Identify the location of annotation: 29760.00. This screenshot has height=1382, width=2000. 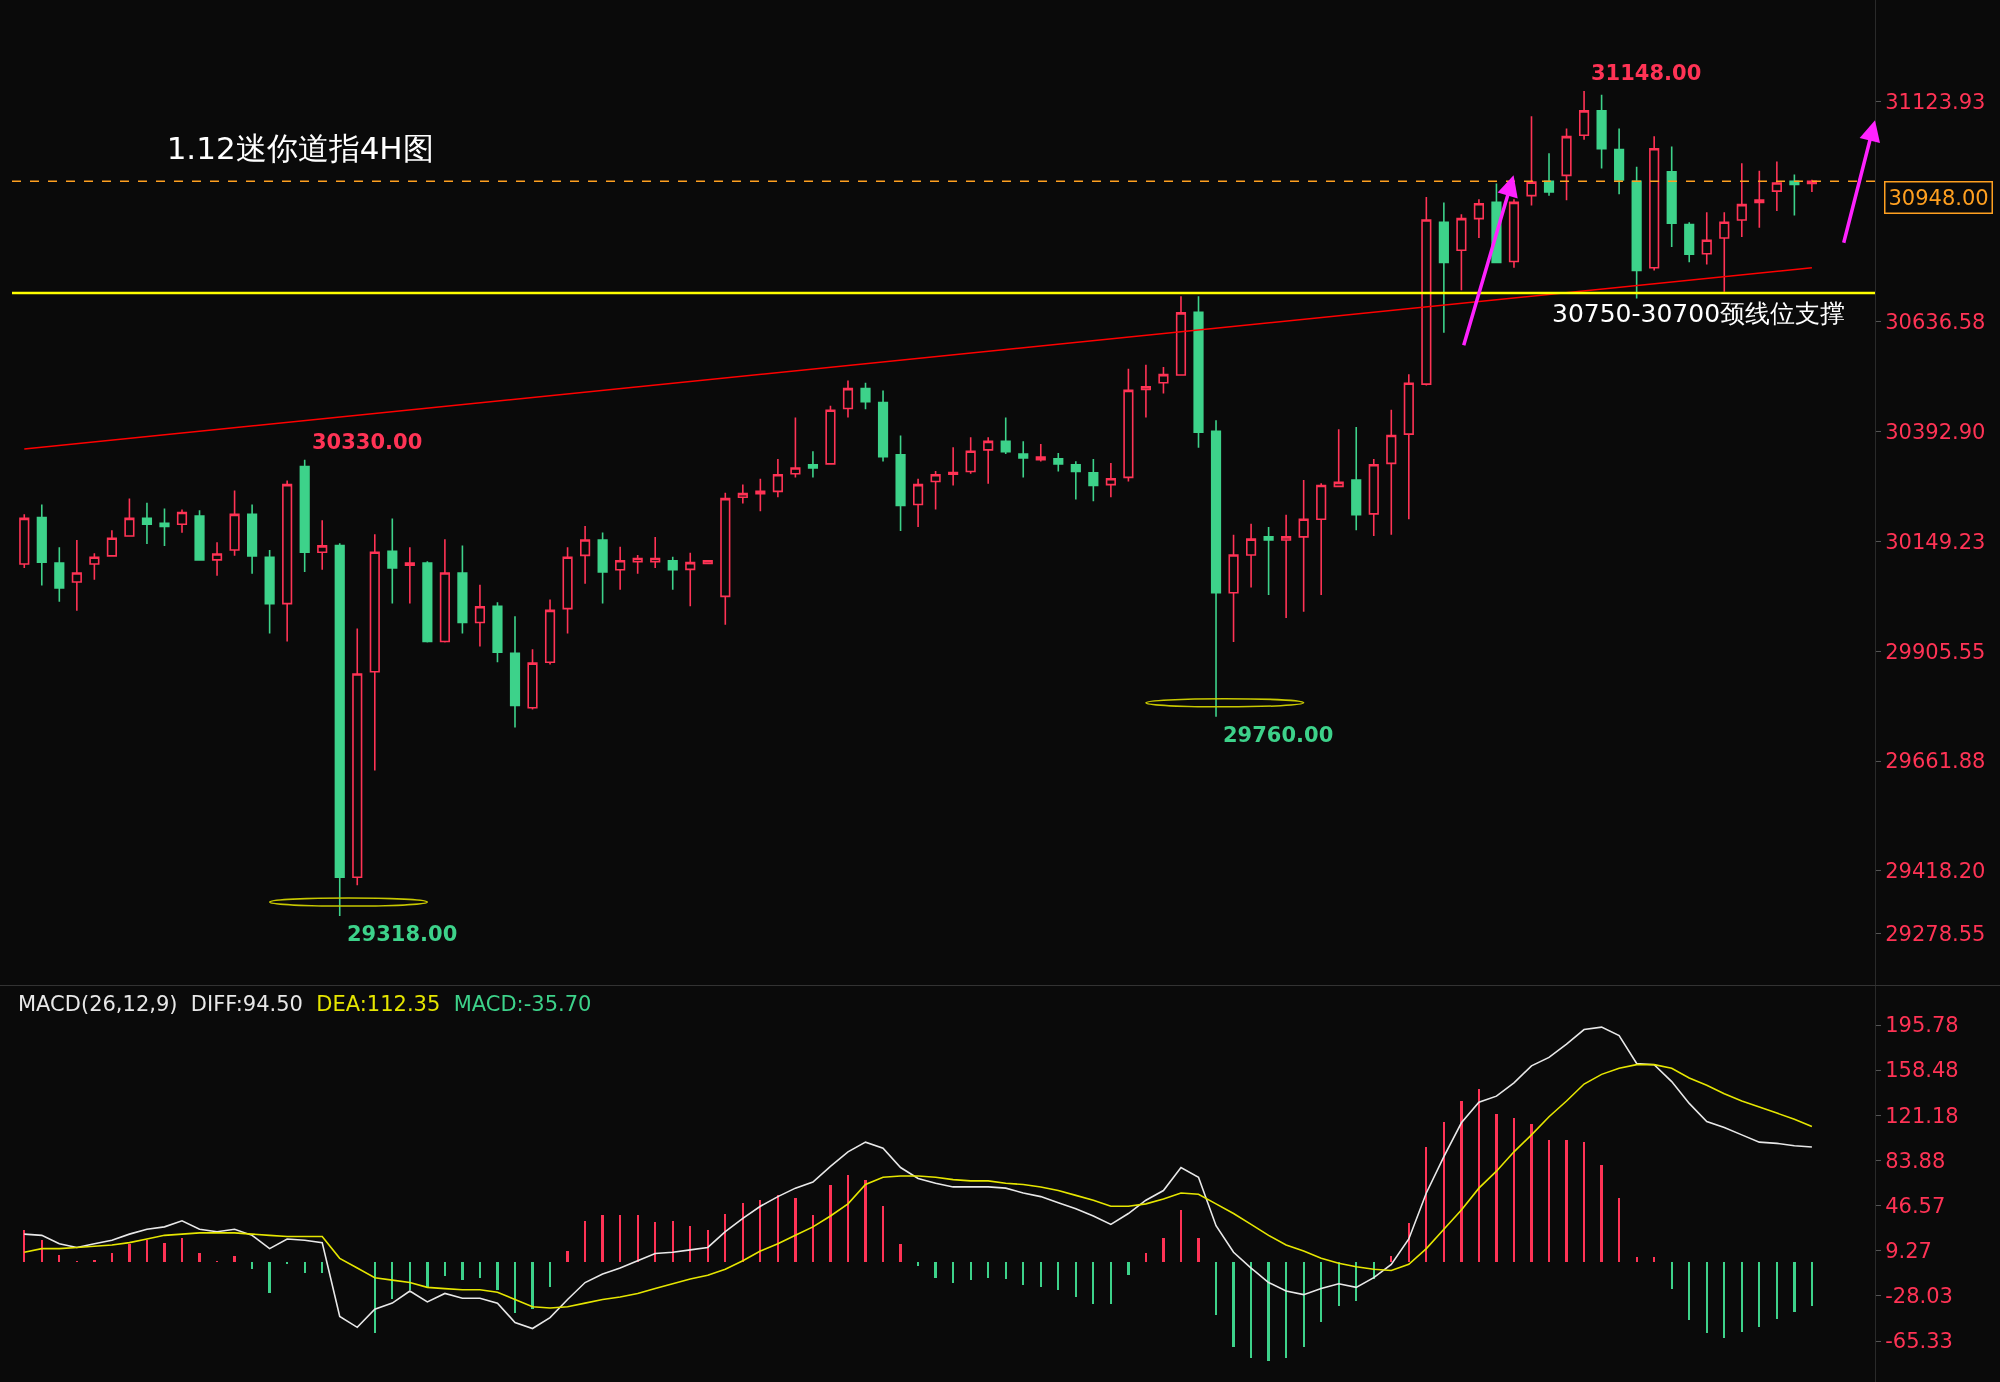
(1278, 735).